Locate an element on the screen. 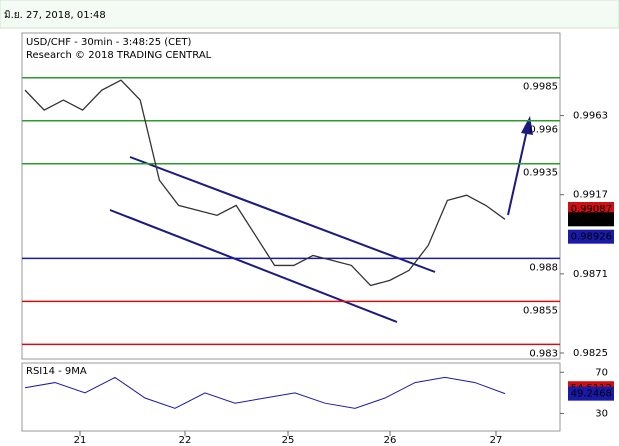  level-label: 0.9985 is located at coordinates (540, 87).